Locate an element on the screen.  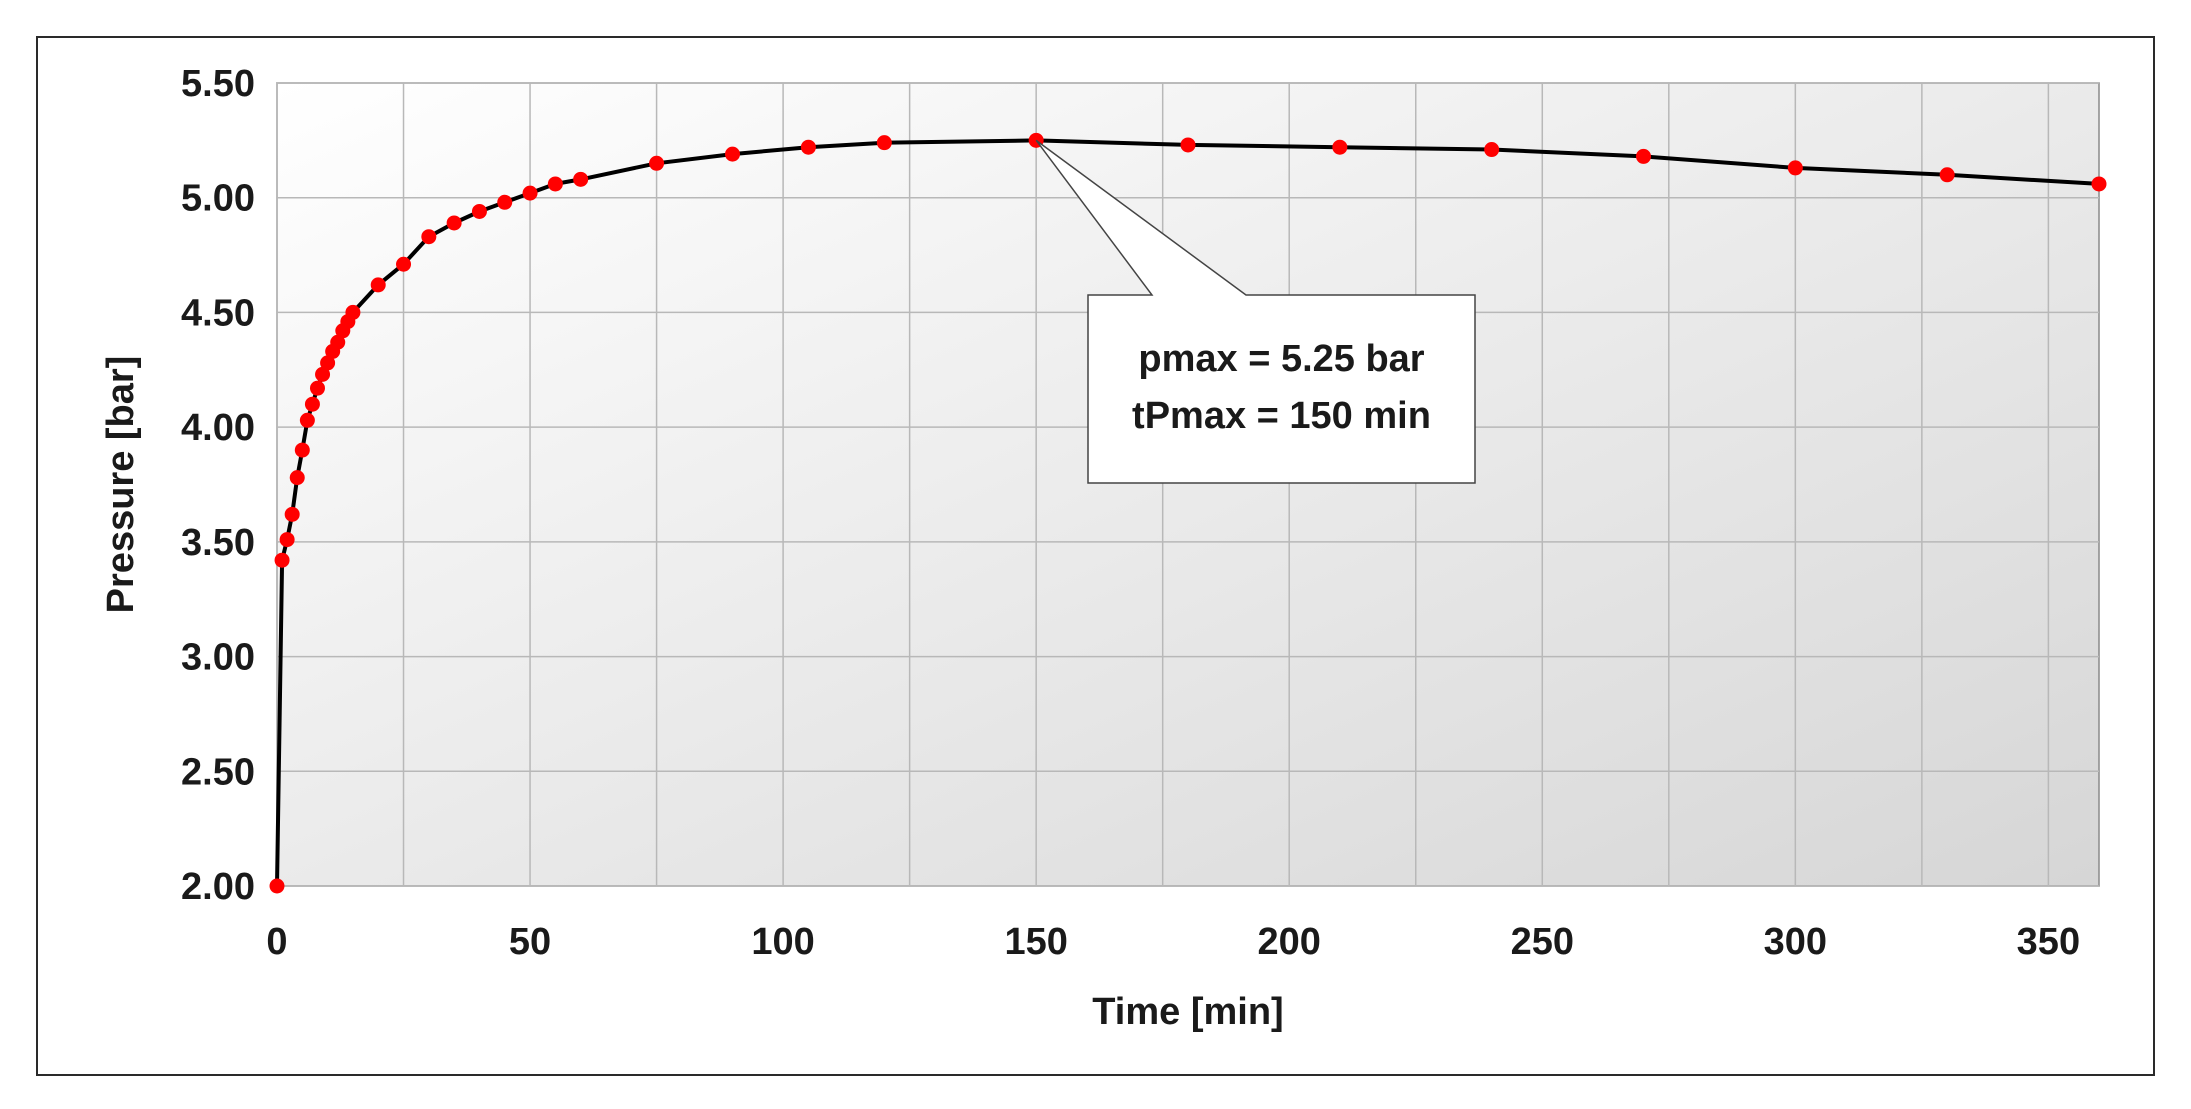
x-axis-title: Time [min] is located at coordinates (1187, 1012).